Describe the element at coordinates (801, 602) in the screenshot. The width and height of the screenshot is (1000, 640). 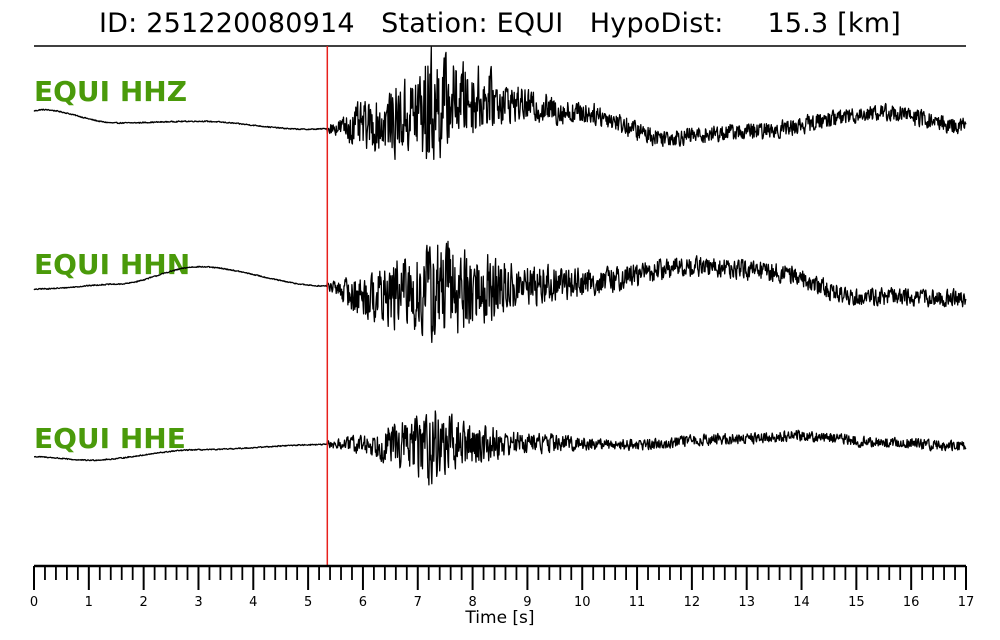
I see `x-tick-label: 14` at that location.